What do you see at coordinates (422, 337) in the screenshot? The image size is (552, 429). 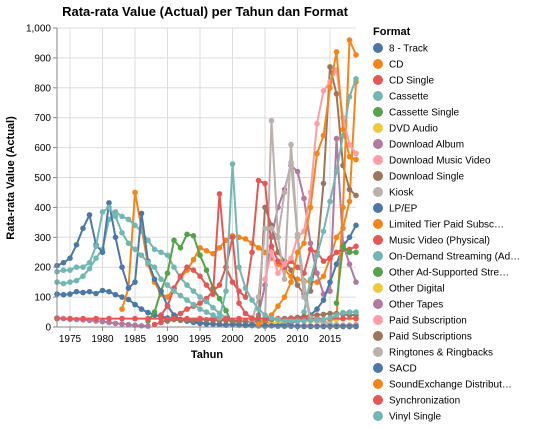 I see `legend-item: Paid Subscriptions` at bounding box center [422, 337].